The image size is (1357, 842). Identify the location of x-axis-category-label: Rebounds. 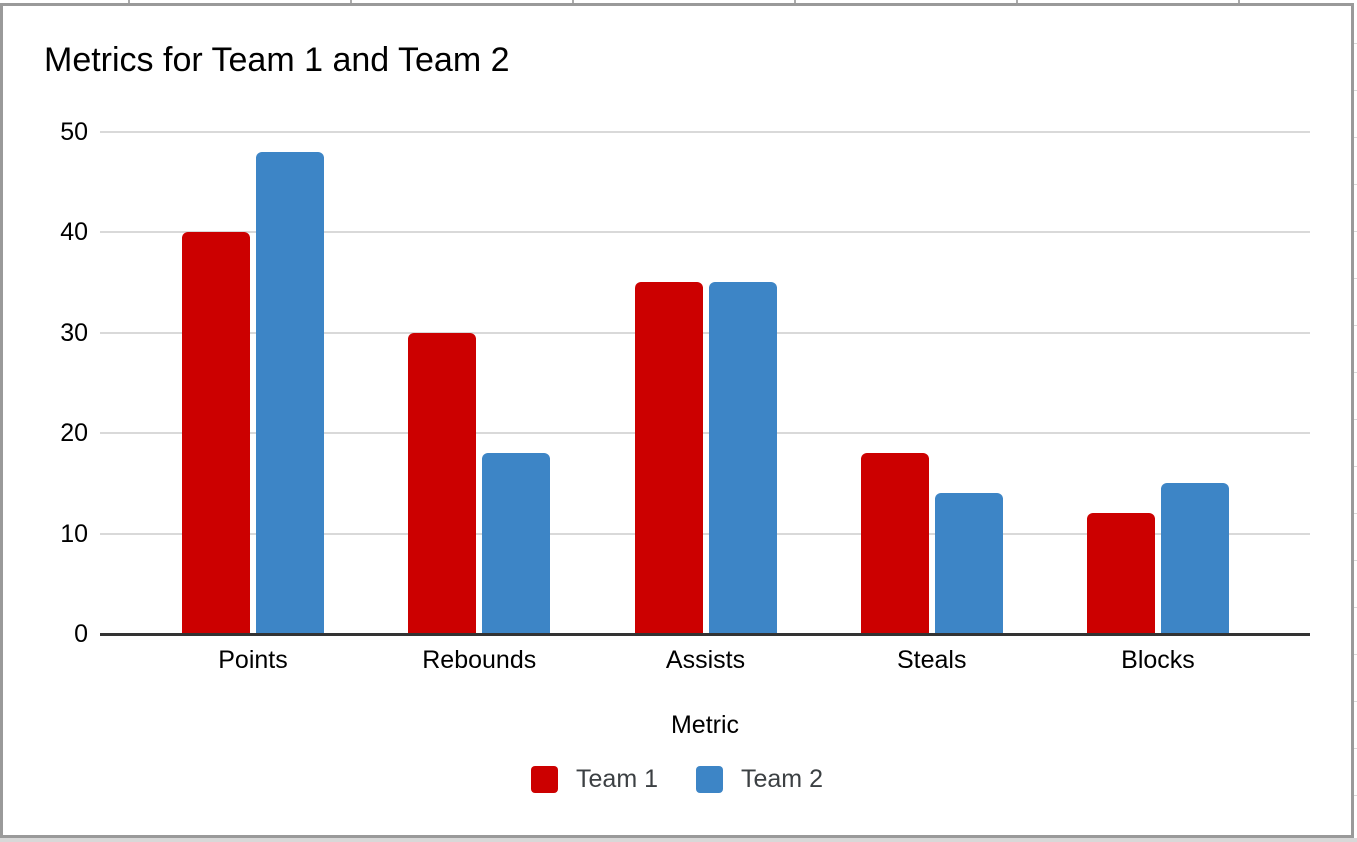
(479, 660).